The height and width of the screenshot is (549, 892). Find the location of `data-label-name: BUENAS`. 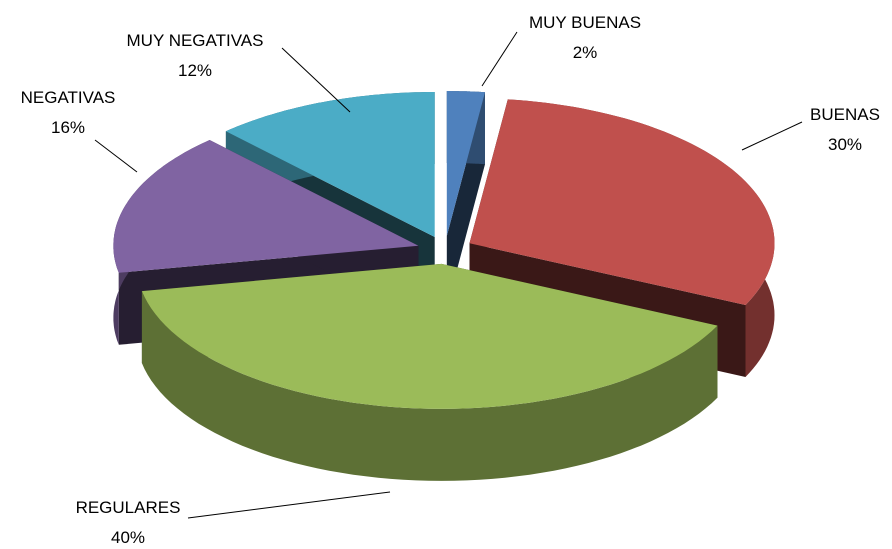

data-label-name: BUENAS is located at coordinates (845, 114).